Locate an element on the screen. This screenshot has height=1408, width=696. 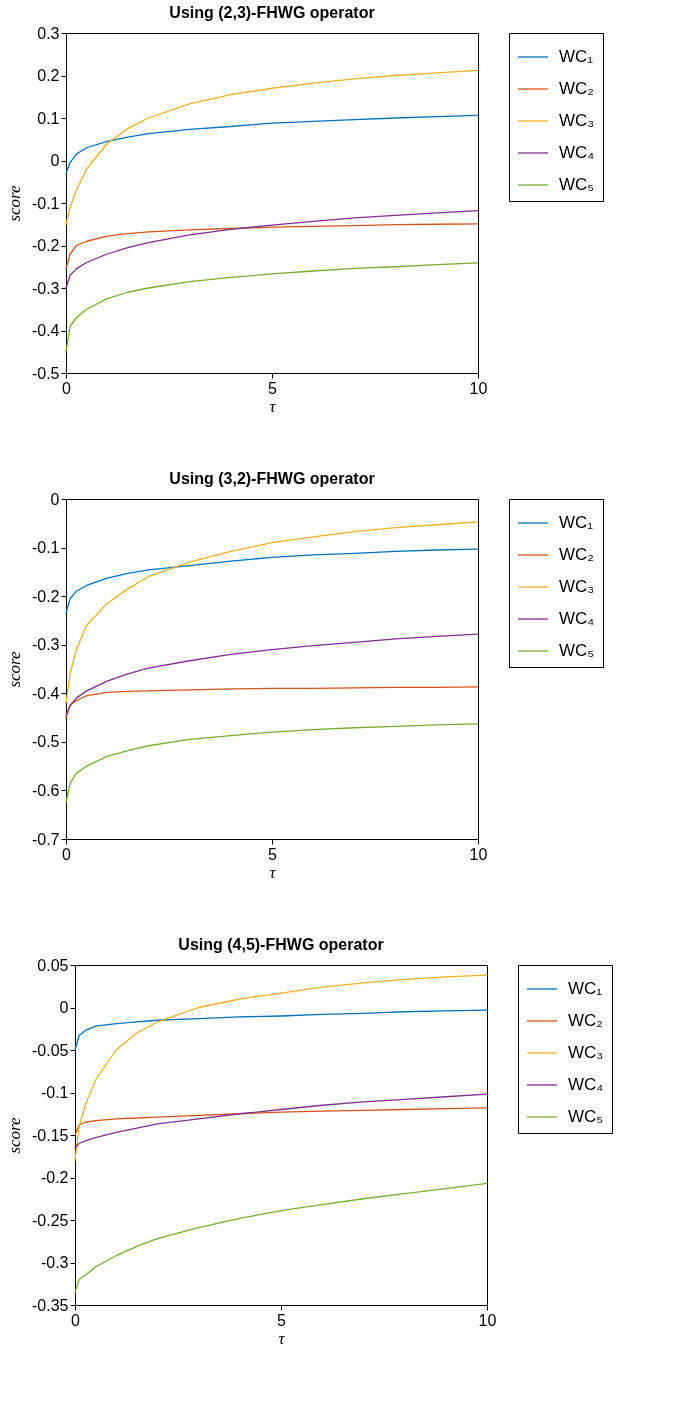
y-tick-label: -0.7 is located at coordinates (45, 839).